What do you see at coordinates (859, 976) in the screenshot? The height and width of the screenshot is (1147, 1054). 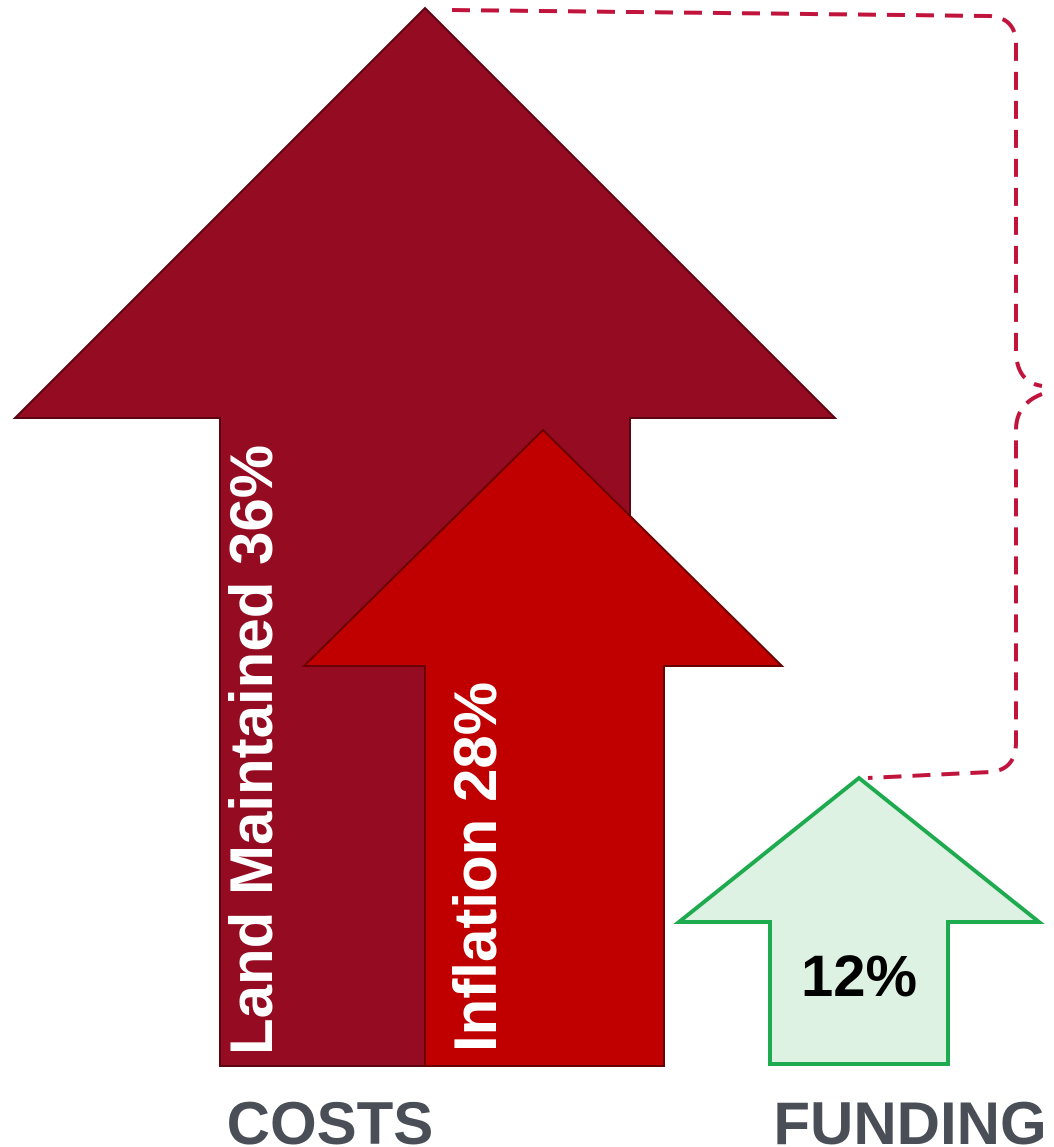 I see `funding-percent-label: 12%` at bounding box center [859, 976].